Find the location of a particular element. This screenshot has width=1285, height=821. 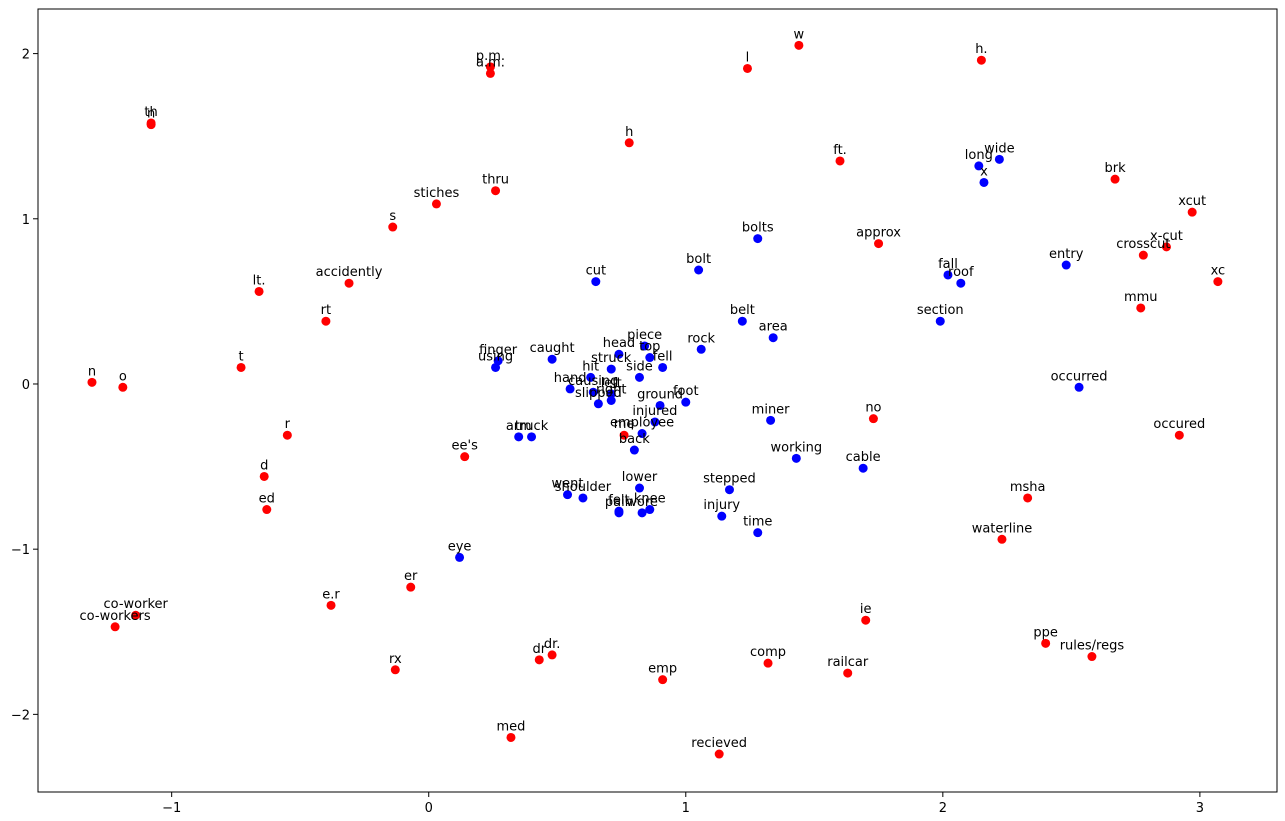

data-point-label: ppe is located at coordinates (1045, 632).